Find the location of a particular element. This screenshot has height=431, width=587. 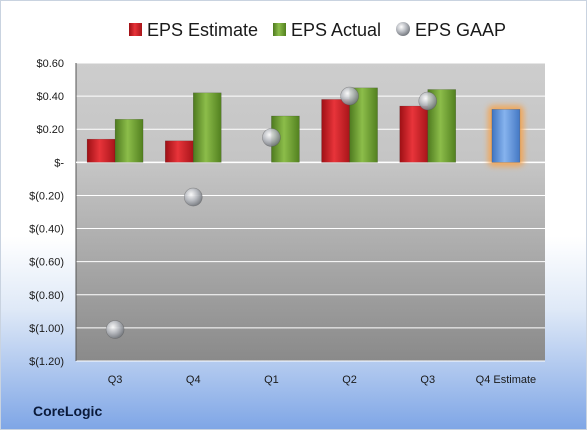

x-tick-label: Q2 is located at coordinates (349, 380).